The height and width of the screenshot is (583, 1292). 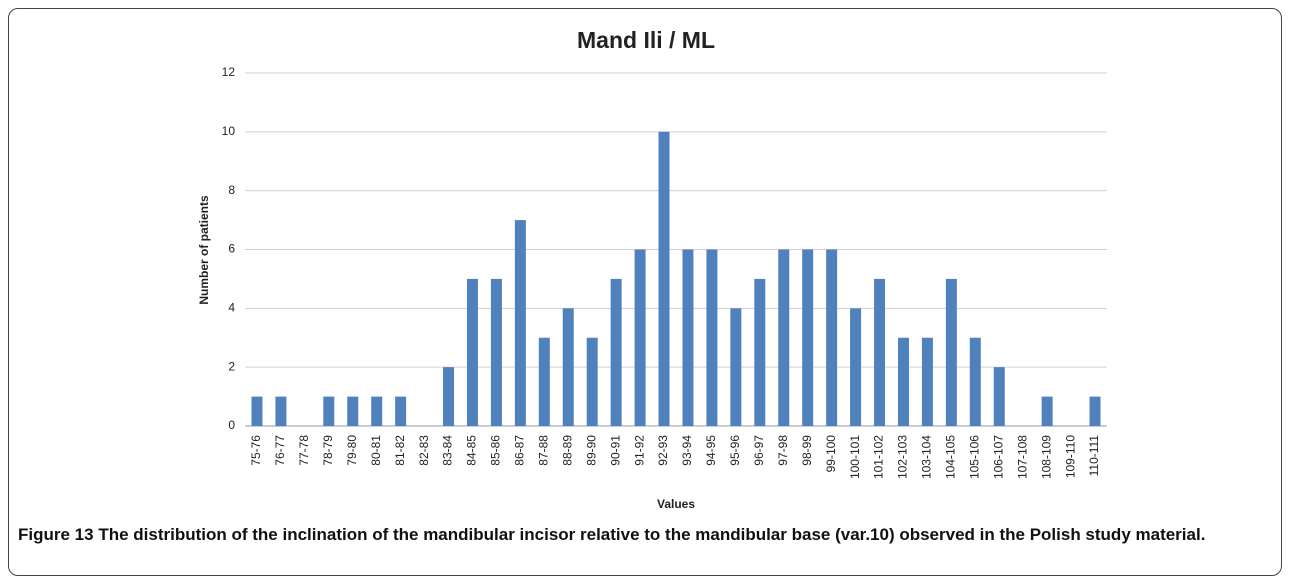 What do you see at coordinates (231, 366) in the screenshot?
I see `y-tick-label: 2` at bounding box center [231, 366].